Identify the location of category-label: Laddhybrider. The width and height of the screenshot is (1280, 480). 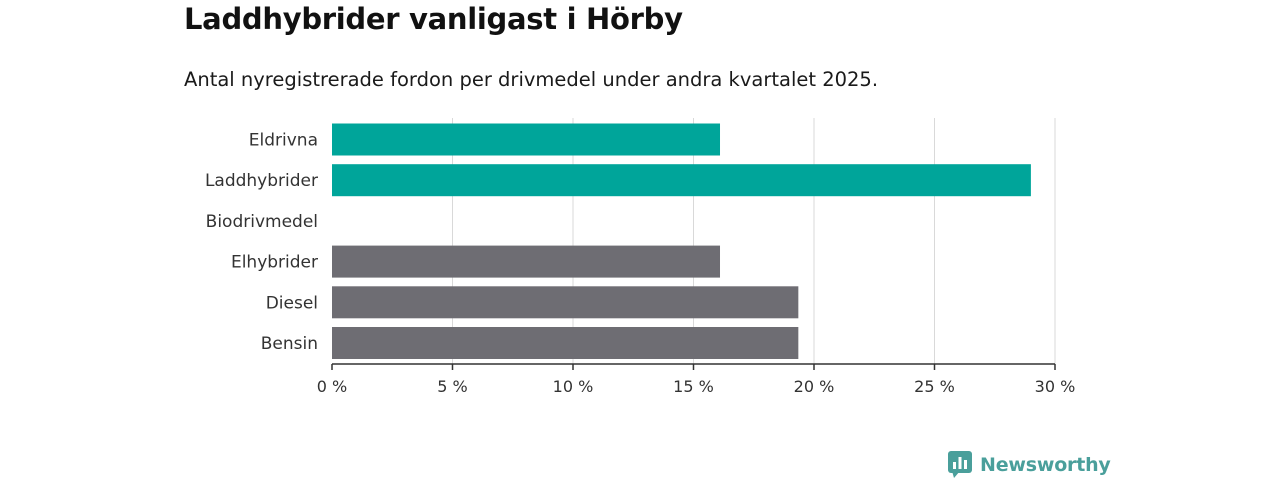
(261, 181).